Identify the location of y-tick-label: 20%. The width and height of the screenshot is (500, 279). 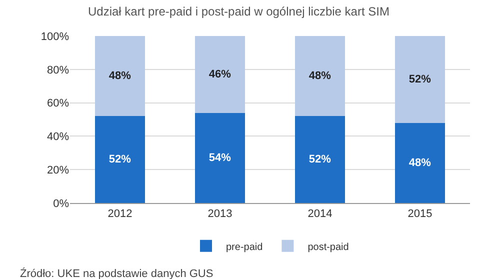
(58, 170).